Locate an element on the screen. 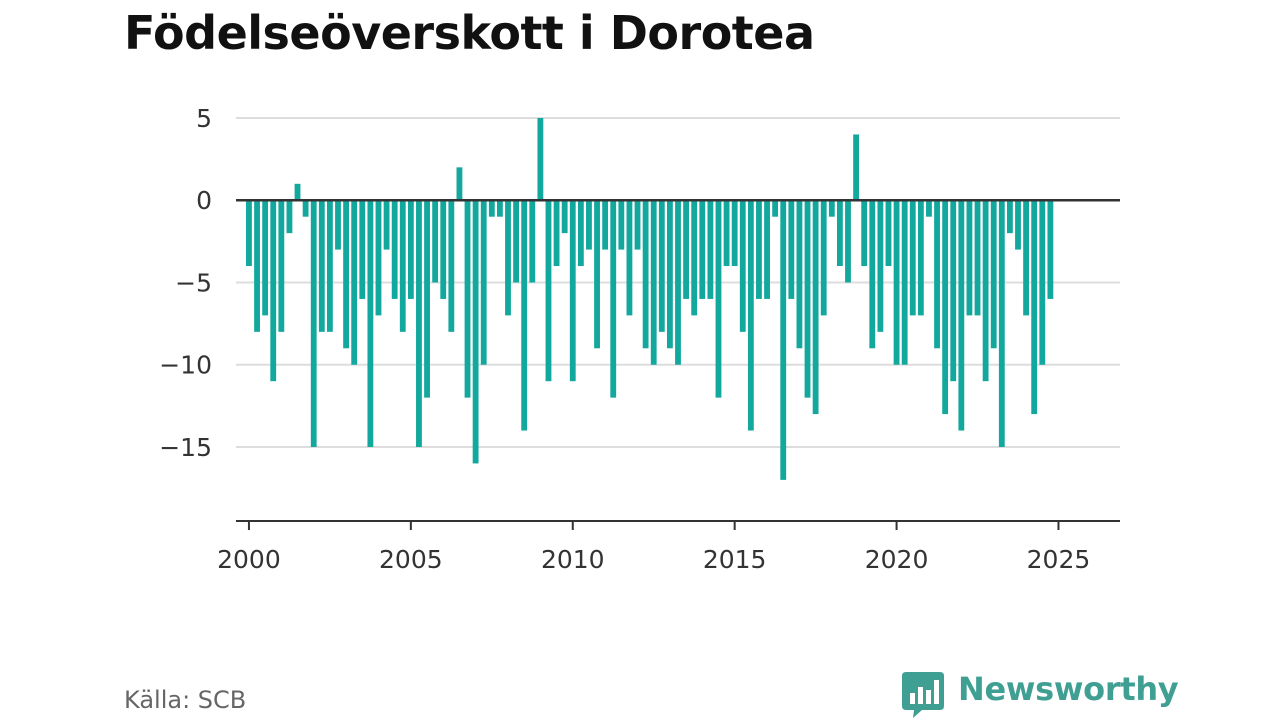 This screenshot has height=720, width=1280. source-note: Källa: SCB is located at coordinates (185, 700).